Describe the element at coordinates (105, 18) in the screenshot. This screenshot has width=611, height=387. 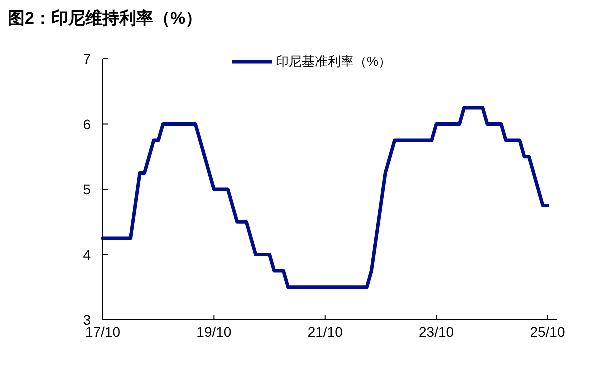
I see `title: 图2：印尼维持利率（%）` at that location.